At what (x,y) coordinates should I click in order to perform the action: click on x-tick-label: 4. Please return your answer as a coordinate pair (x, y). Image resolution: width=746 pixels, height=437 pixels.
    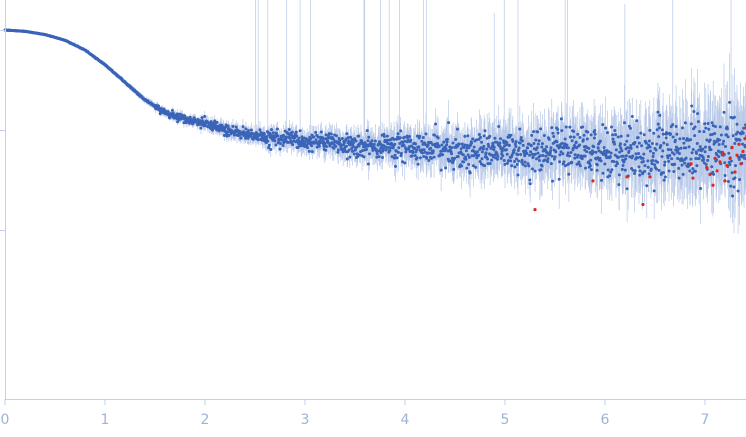
    Looking at the image, I should click on (405, 420).